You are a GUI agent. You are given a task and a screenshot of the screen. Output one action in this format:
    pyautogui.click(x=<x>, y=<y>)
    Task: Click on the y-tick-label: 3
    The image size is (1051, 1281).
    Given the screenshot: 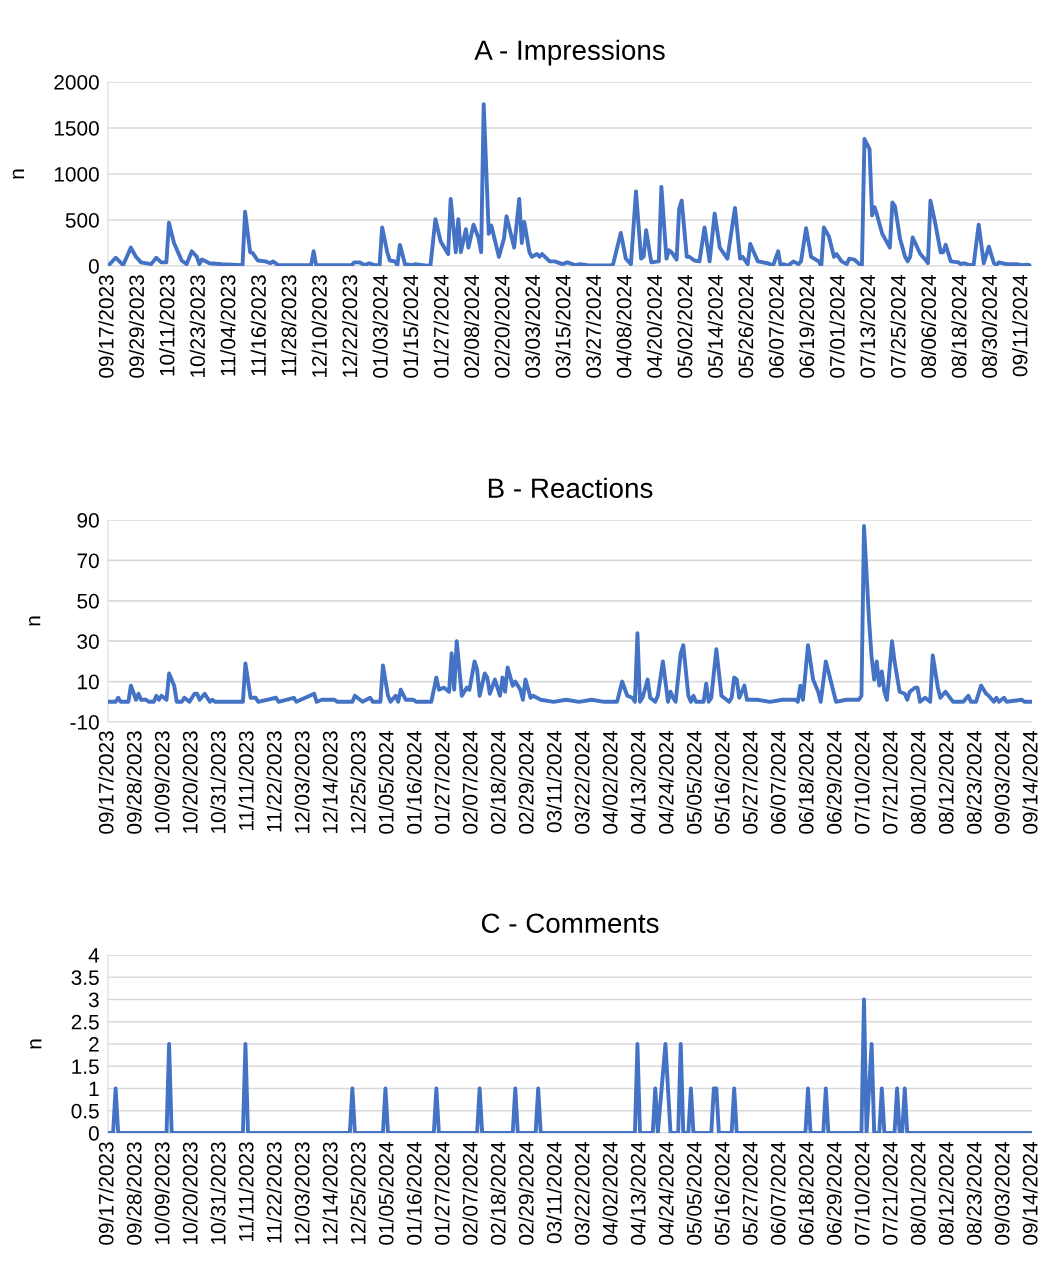 What is the action you would take?
    pyautogui.click(x=93, y=1000)
    